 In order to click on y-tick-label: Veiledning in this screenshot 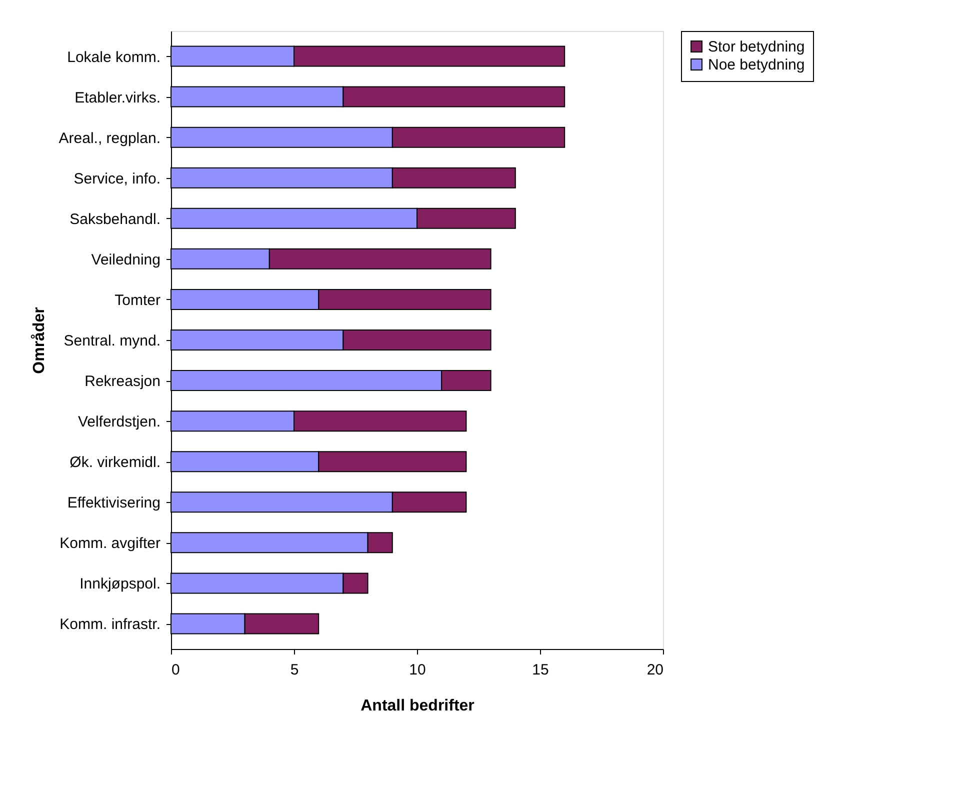, I will do `click(125, 259)`.